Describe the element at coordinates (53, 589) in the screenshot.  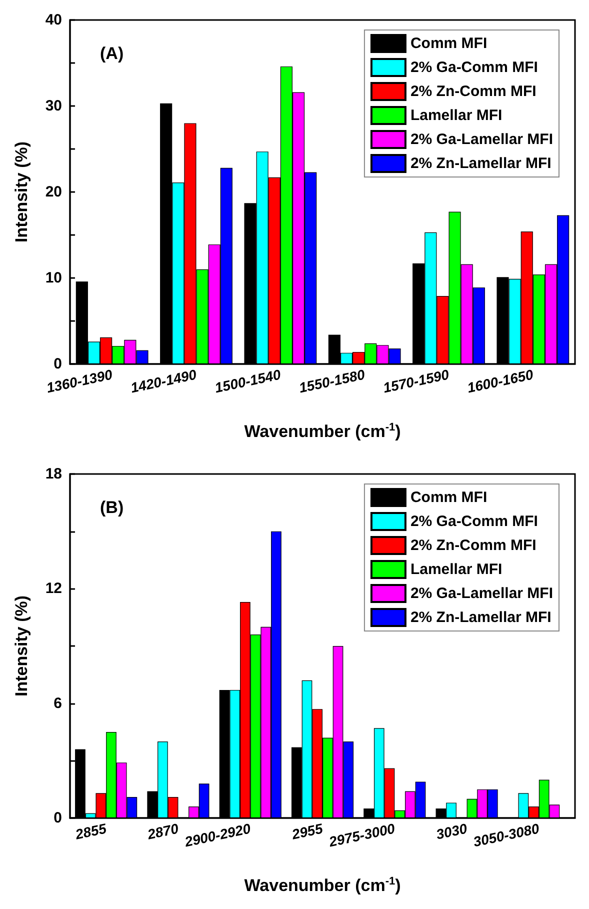
I see `y-tick-label: 12` at that location.